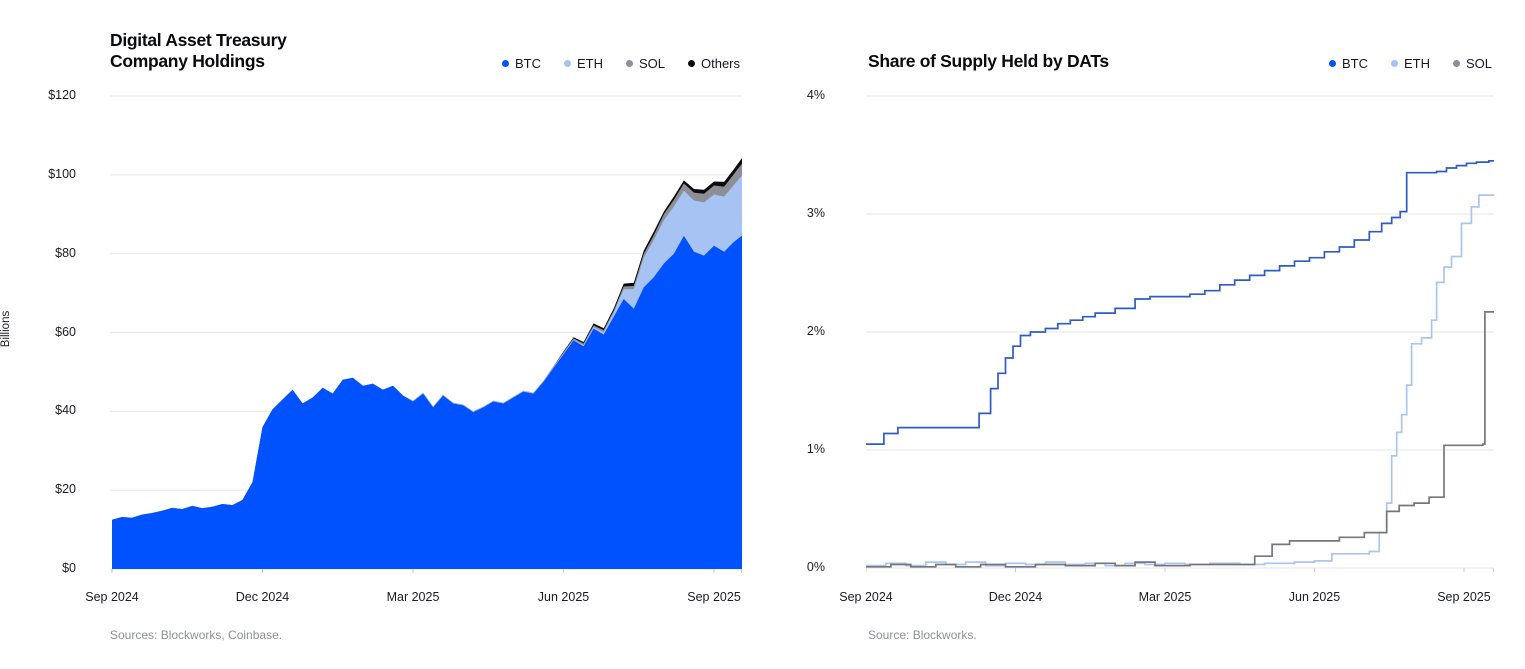 Image resolution: width=1525 pixels, height=669 pixels. I want to click on y-tick-label: $0, so click(69, 568).